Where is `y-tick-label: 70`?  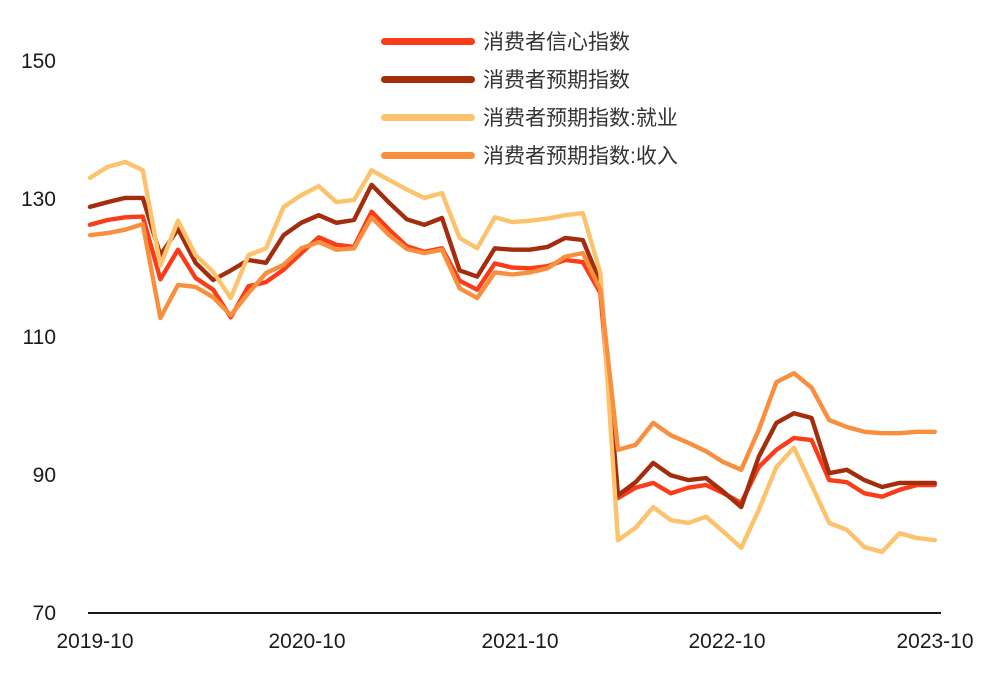
y-tick-label: 70 is located at coordinates (44, 613).